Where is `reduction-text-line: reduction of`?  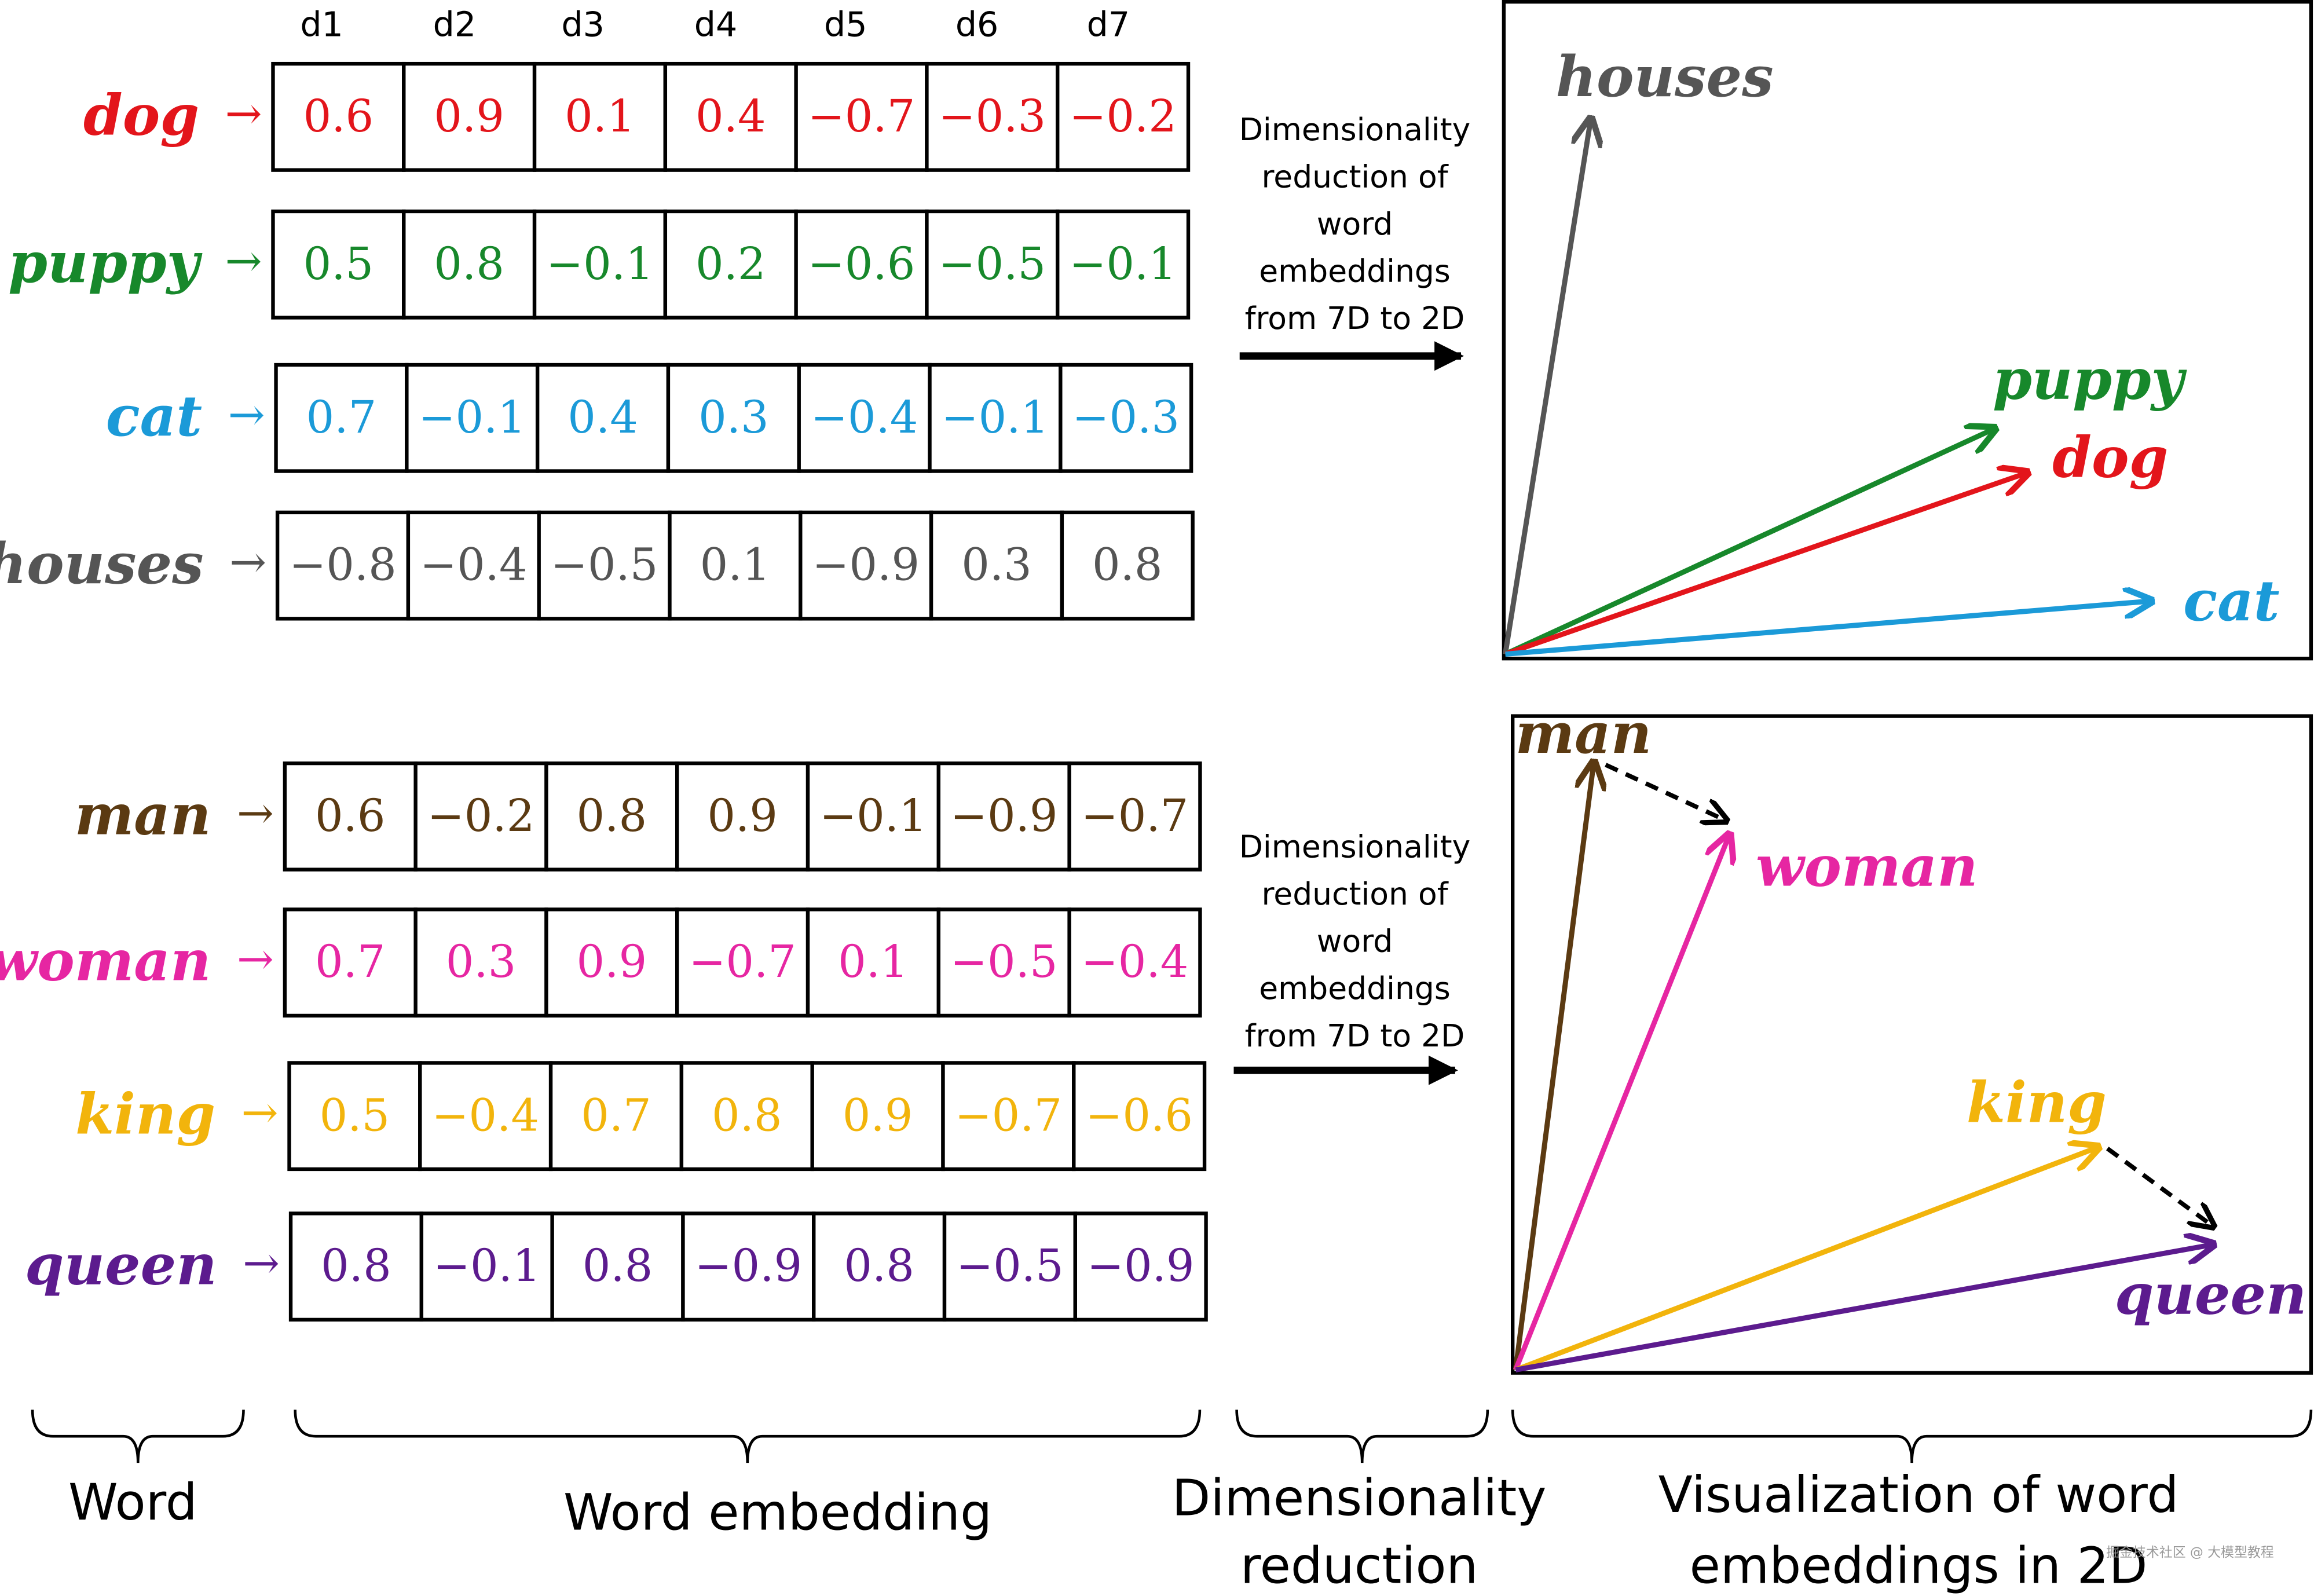
reduction-text-line: reduction of is located at coordinates (1354, 894).